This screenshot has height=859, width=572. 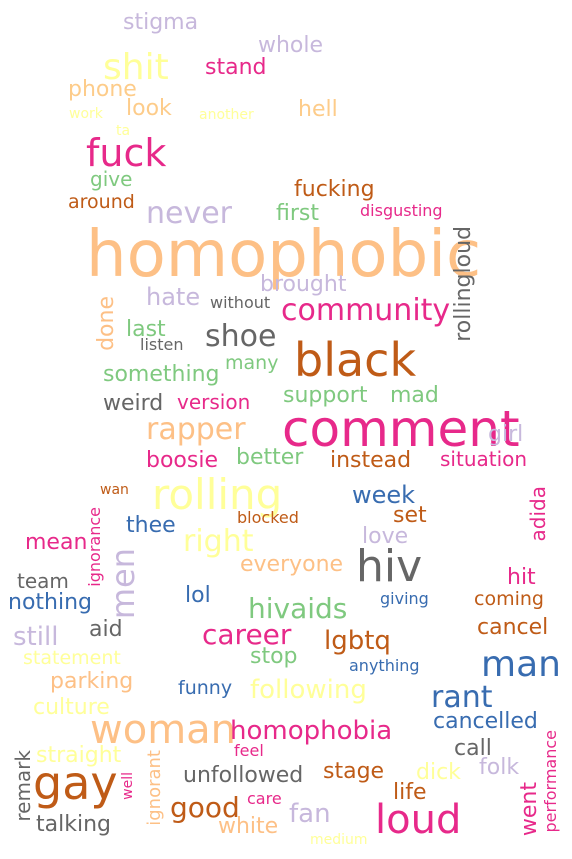 What do you see at coordinates (71, 707) in the screenshot?
I see `word-culture: culture` at bounding box center [71, 707].